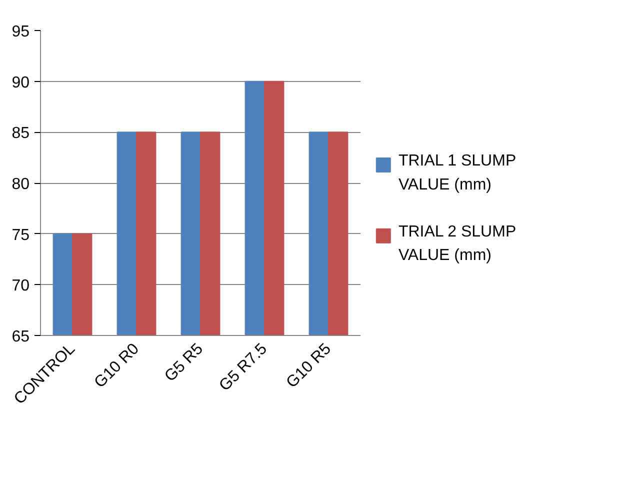 The height and width of the screenshot is (493, 635). I want to click on y-tick-label: 75, so click(21, 235).